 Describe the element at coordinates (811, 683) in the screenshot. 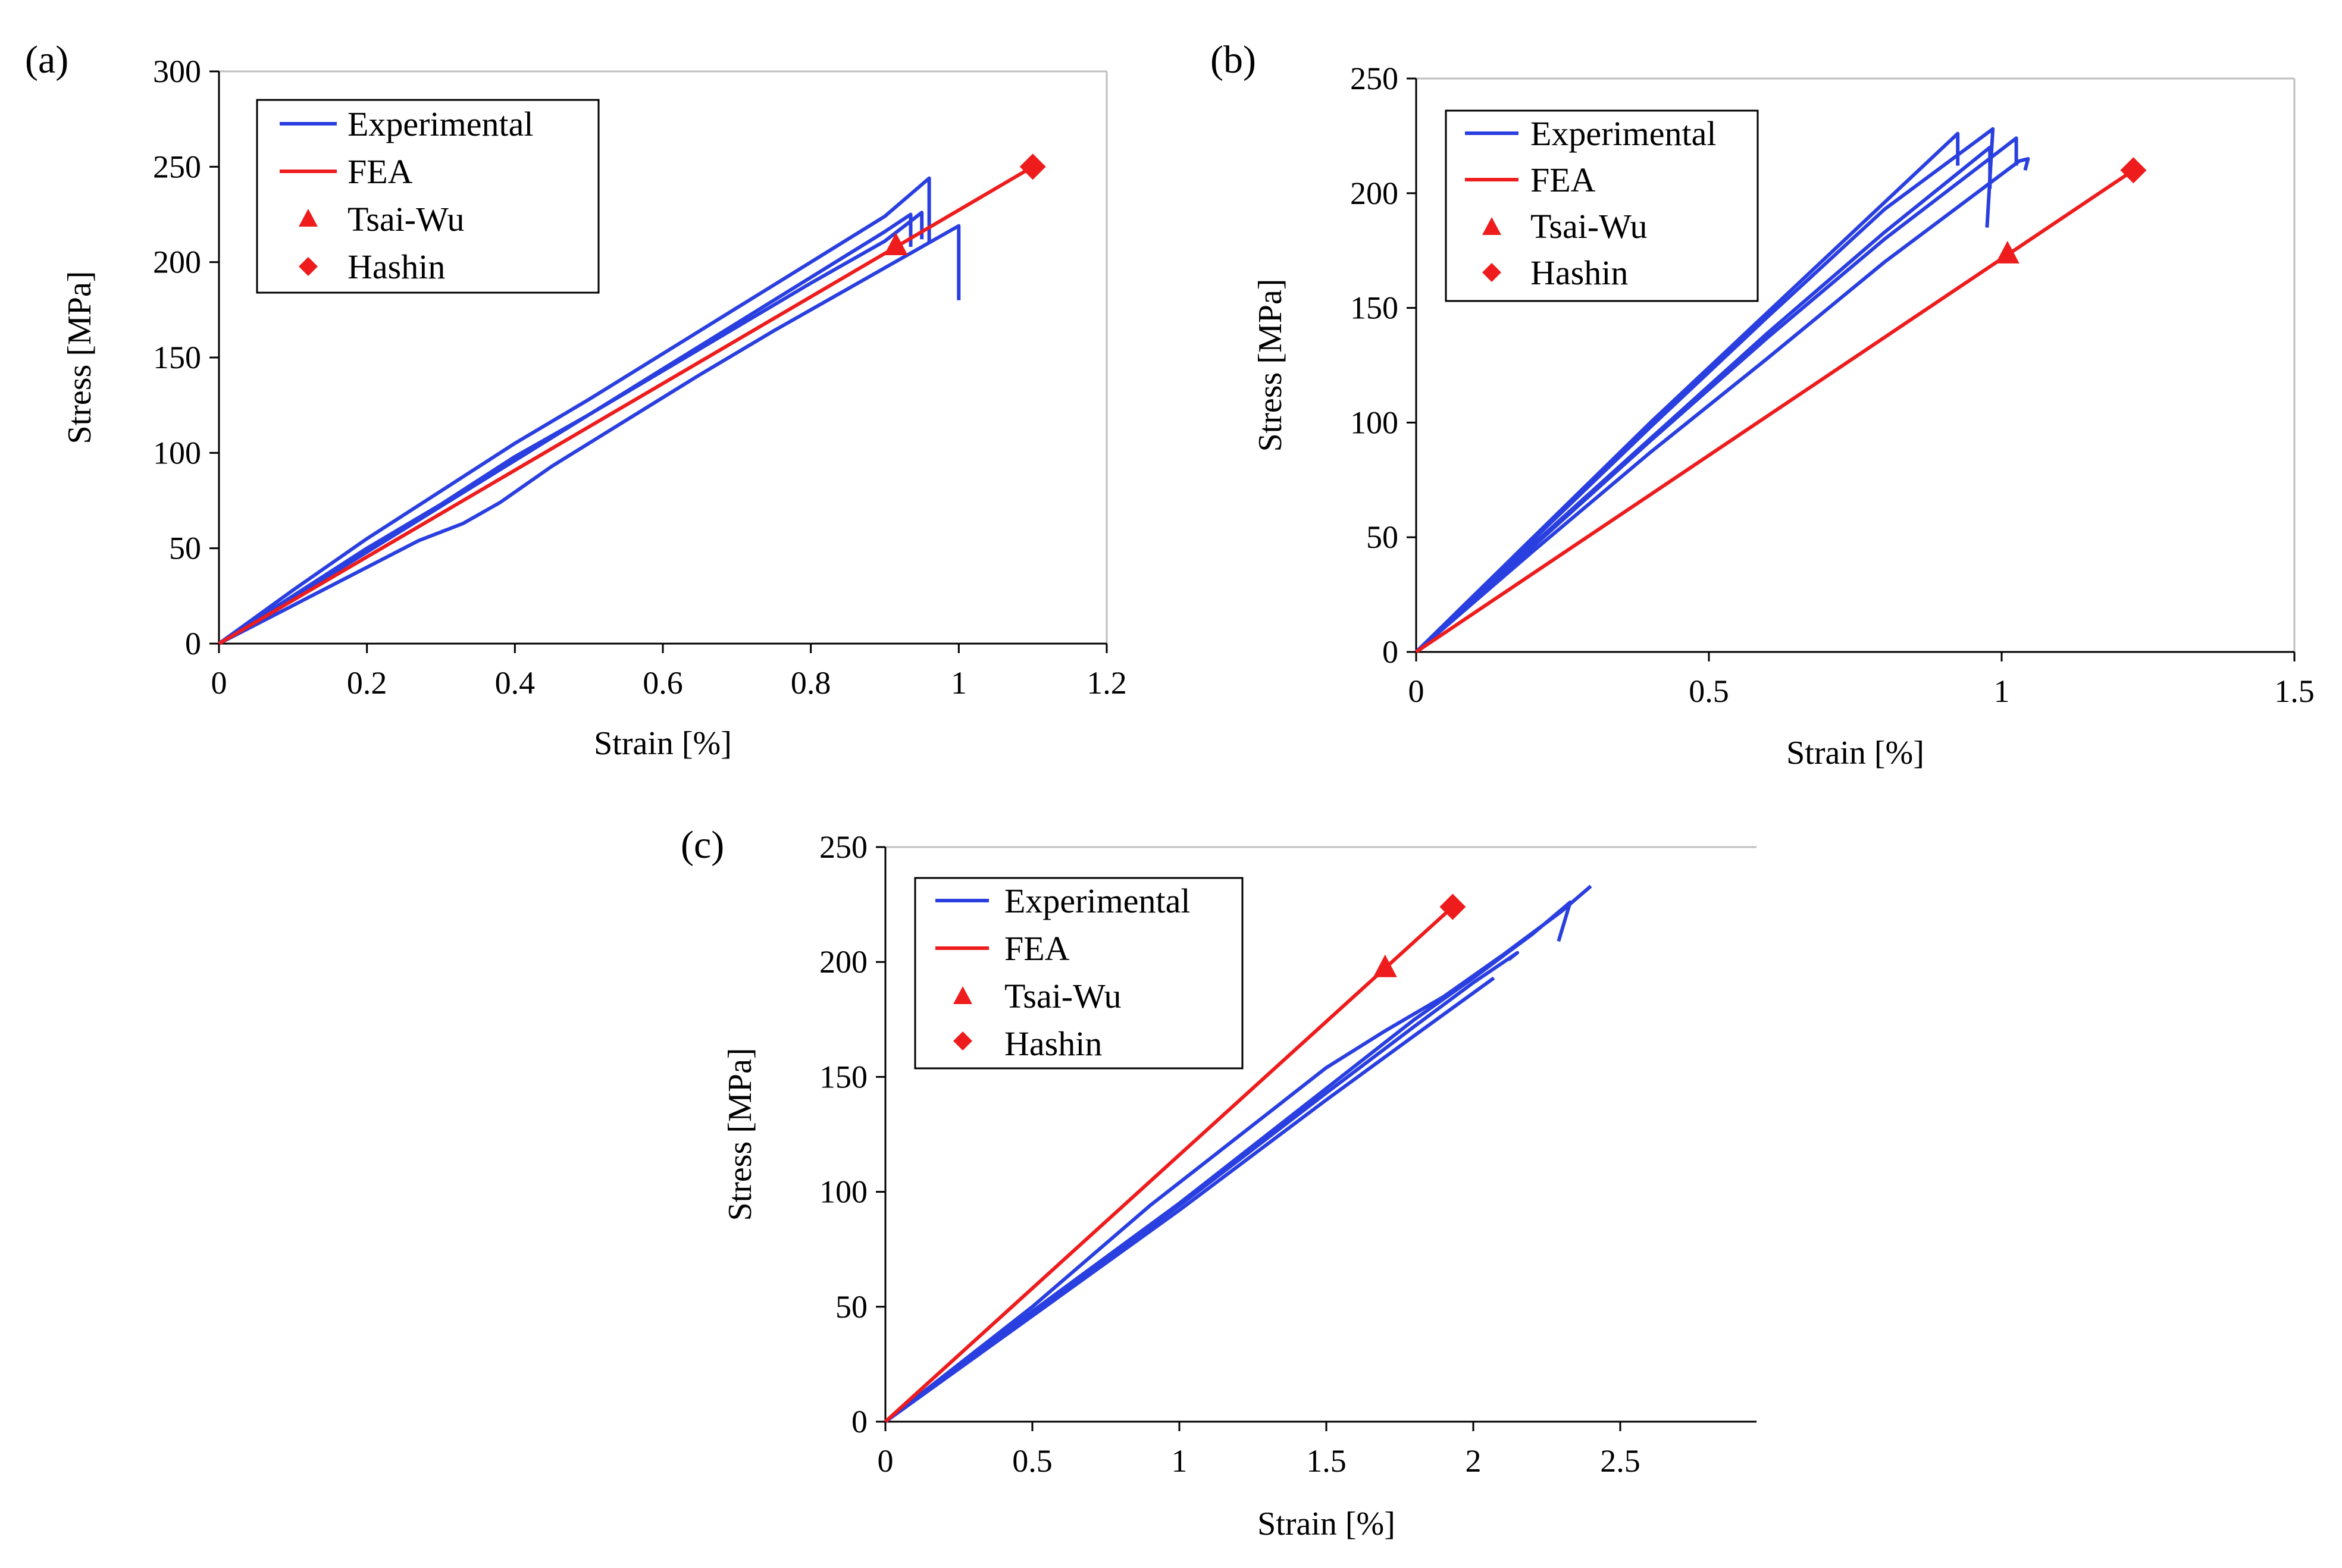

I see `x-tick-label: 0.8` at that location.